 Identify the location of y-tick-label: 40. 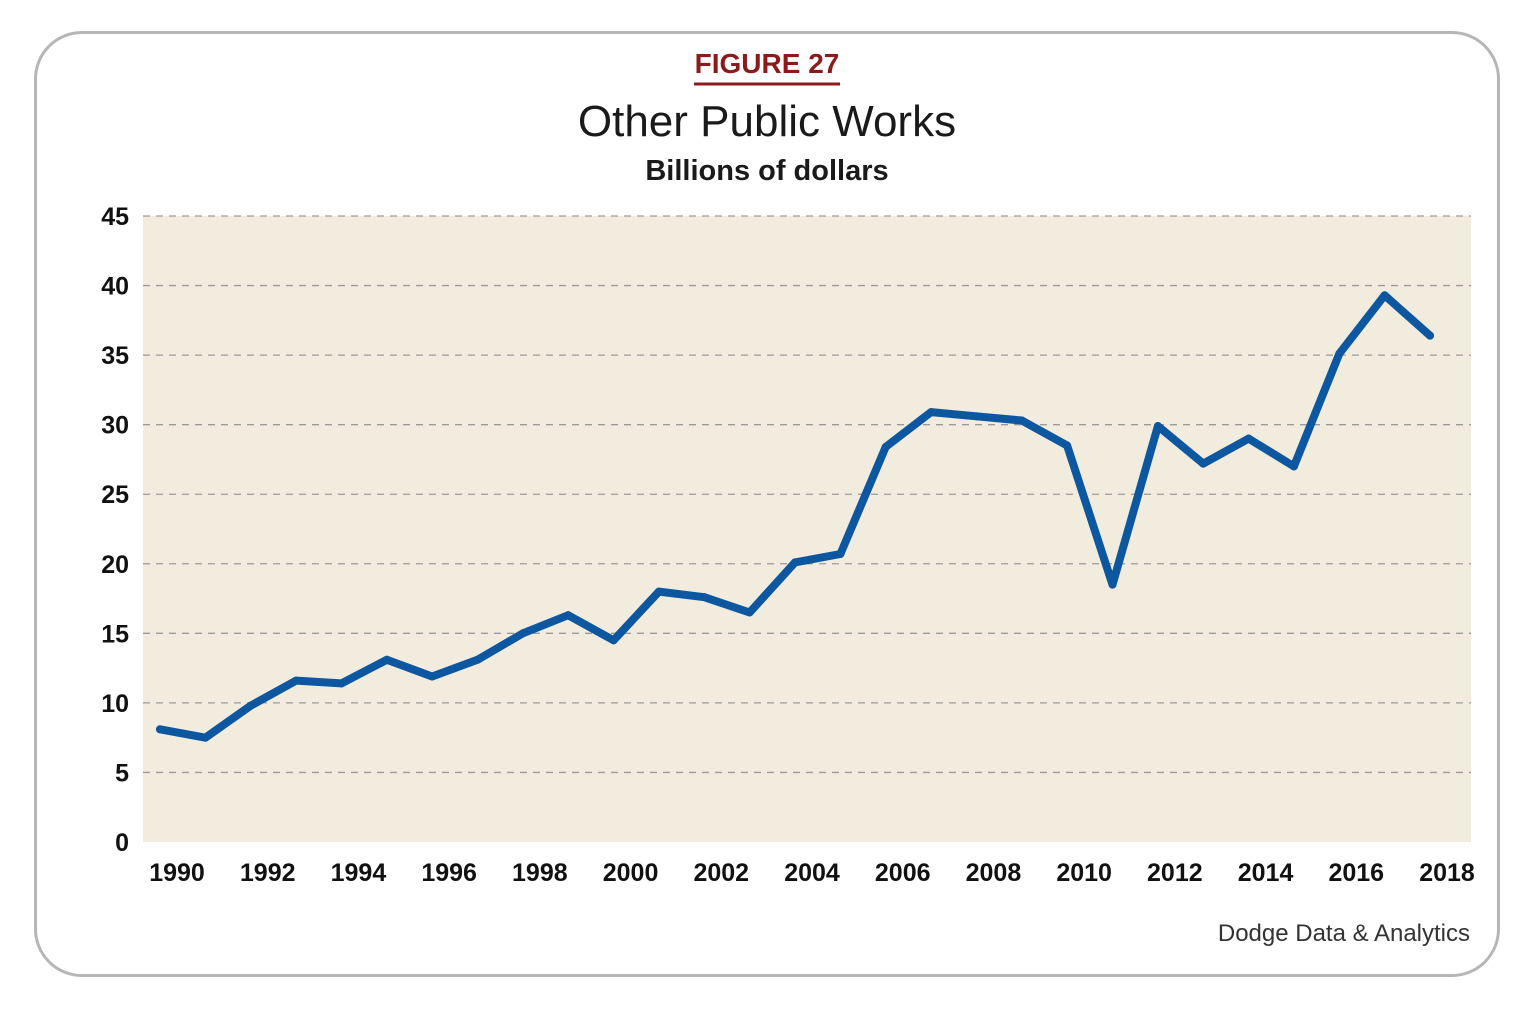
(115, 287).